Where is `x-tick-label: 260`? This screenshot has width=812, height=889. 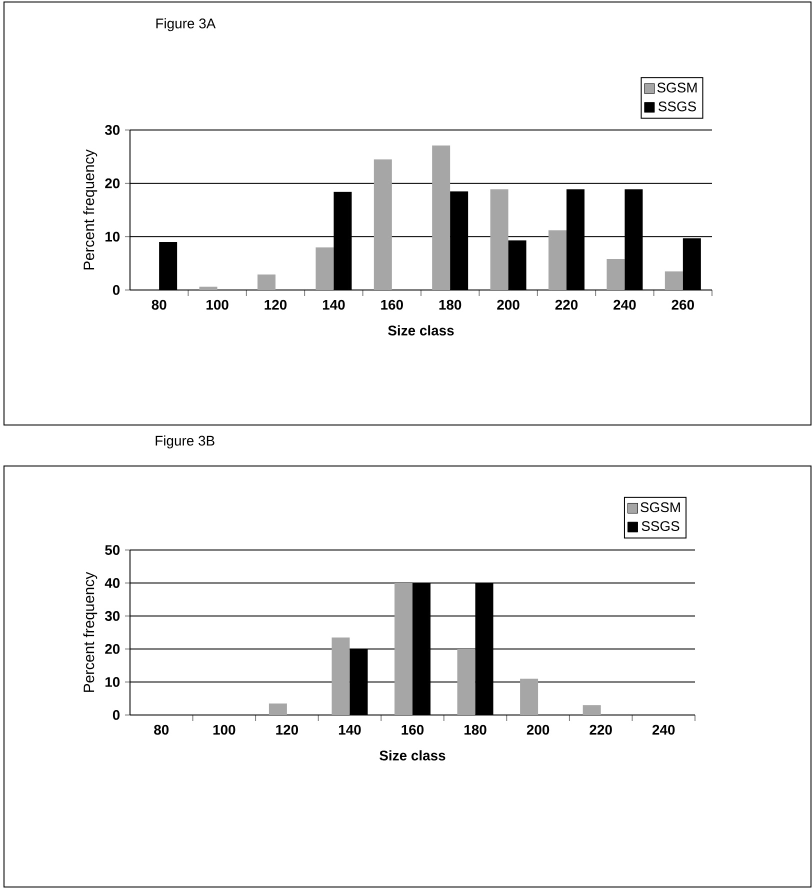
x-tick-label: 260 is located at coordinates (683, 305).